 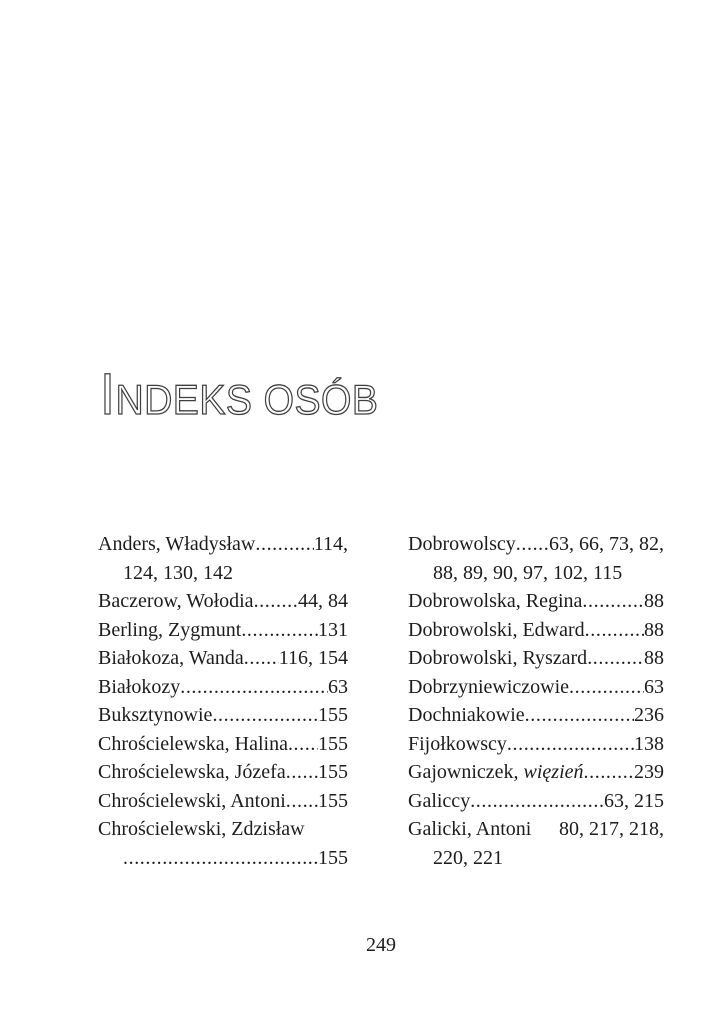 I want to click on index-entry: Chrościelewska, Józefa 155, so click(x=223, y=772).